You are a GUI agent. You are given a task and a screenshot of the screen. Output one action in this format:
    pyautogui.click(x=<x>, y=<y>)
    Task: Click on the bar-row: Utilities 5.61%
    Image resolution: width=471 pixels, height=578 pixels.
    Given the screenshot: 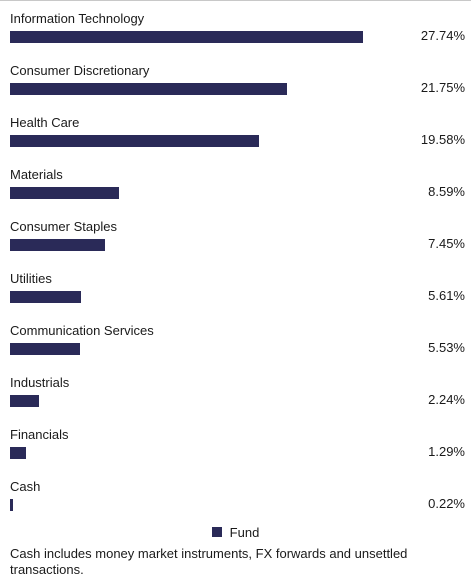 What is the action you would take?
    pyautogui.click(x=237, y=286)
    